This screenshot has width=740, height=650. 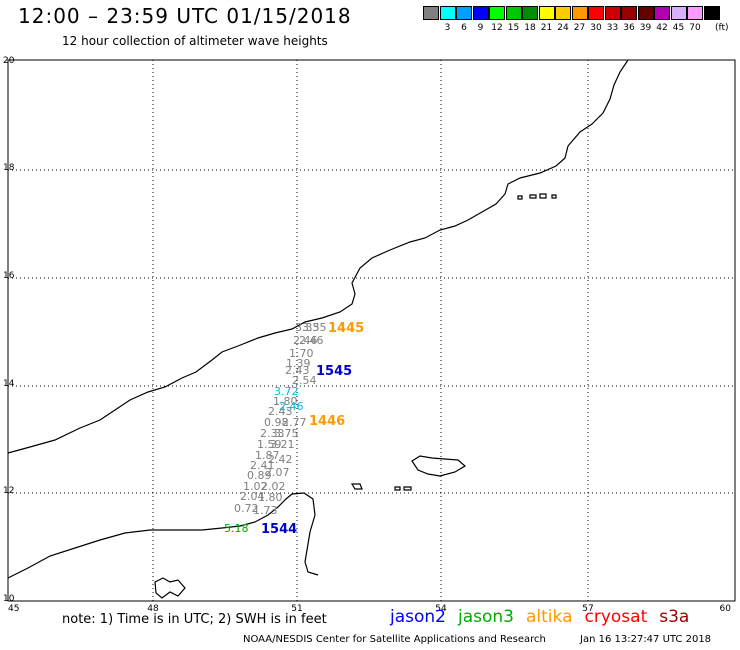 I want to click on legend-entry-jason2: jason2, so click(x=418, y=617).